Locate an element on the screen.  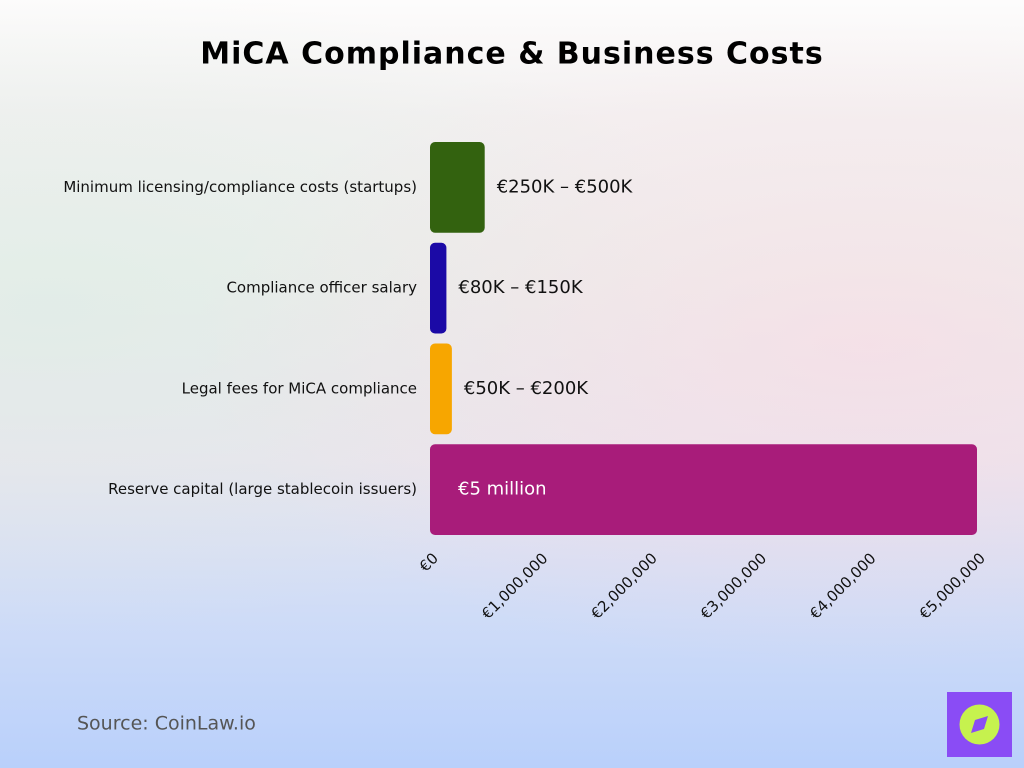
y-tick-label: Compliance officer salary is located at coordinates (321, 288).